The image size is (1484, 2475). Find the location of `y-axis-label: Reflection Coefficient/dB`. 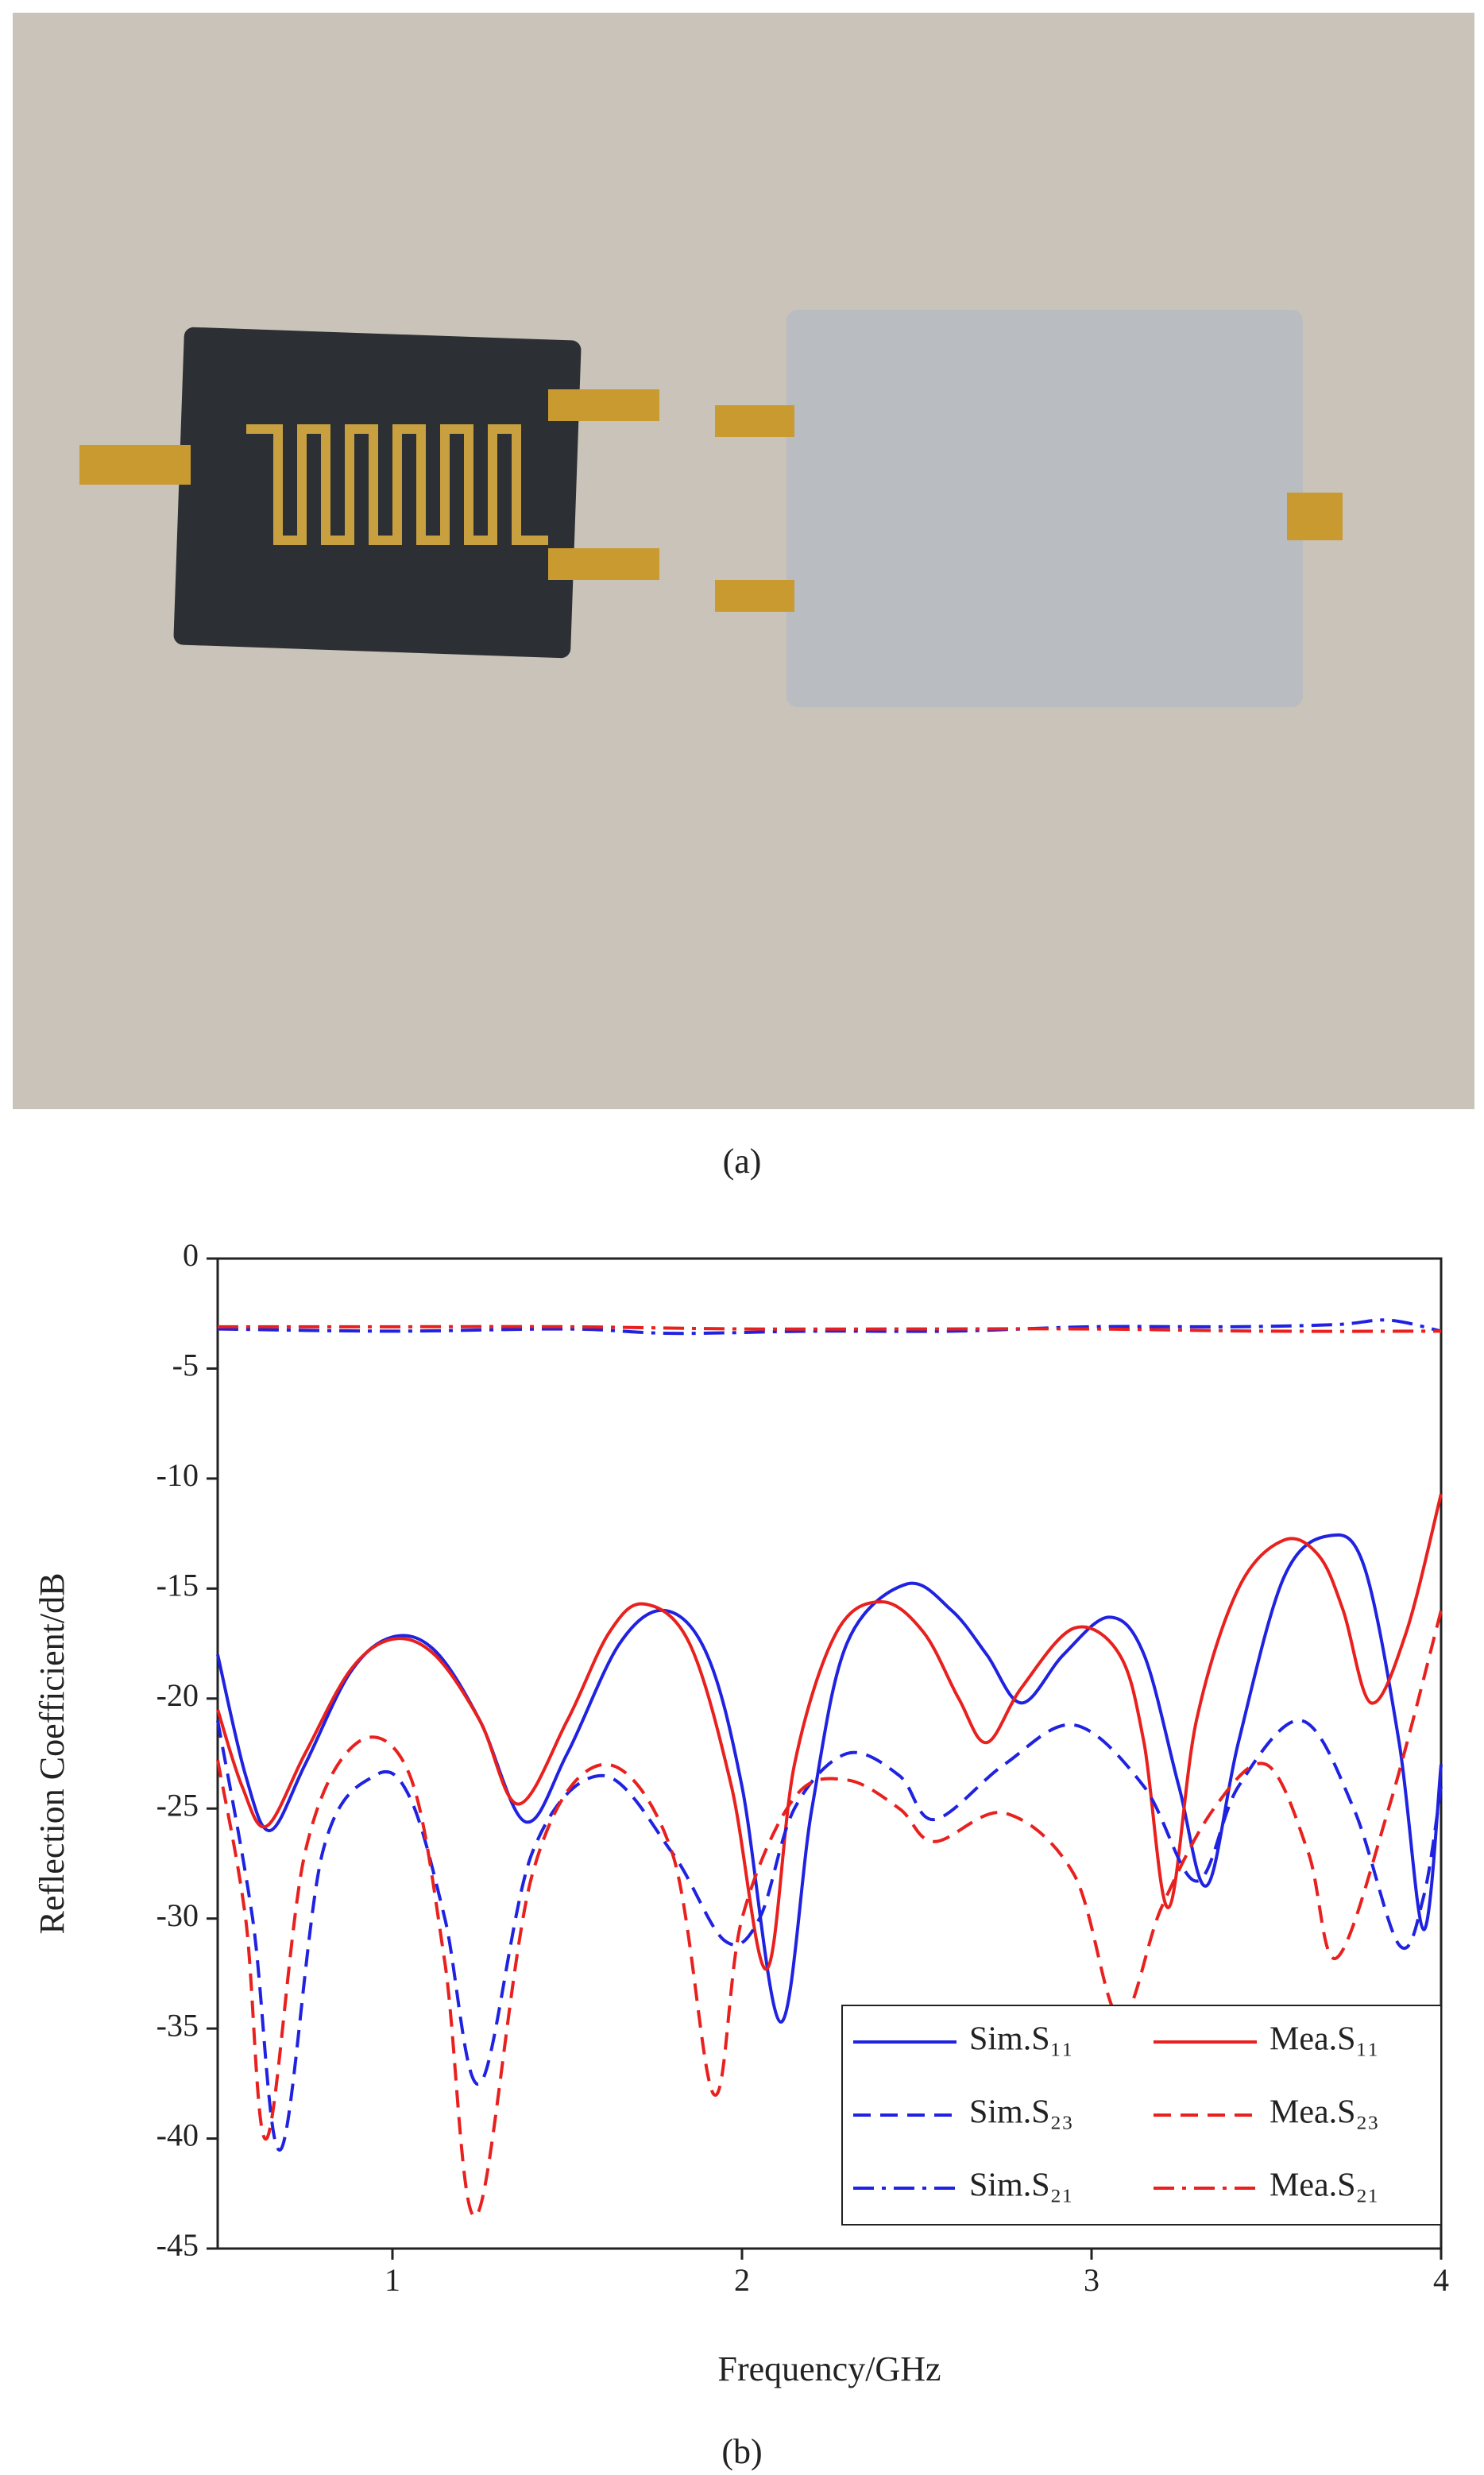

y-axis-label: Reflection Coefficient/dB is located at coordinates (52, 1754).